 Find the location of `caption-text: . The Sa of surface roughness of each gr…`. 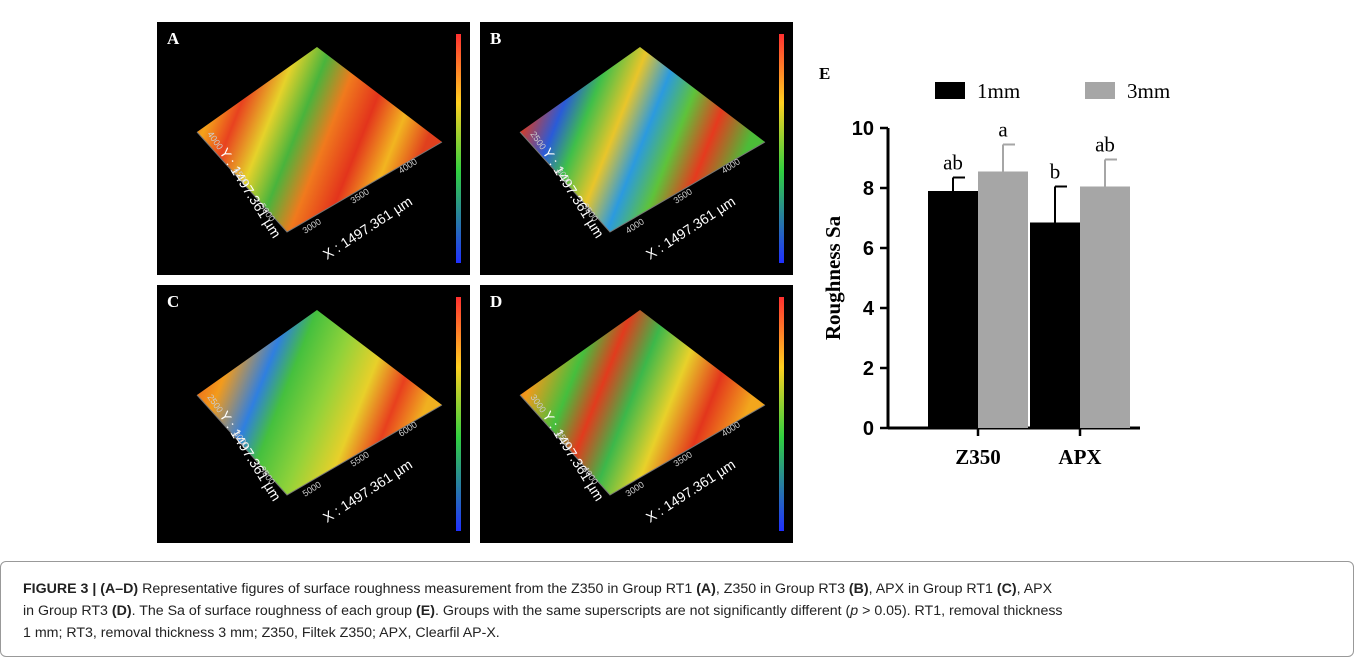

caption-text: . The Sa of surface roughness of each gr… is located at coordinates (274, 611).